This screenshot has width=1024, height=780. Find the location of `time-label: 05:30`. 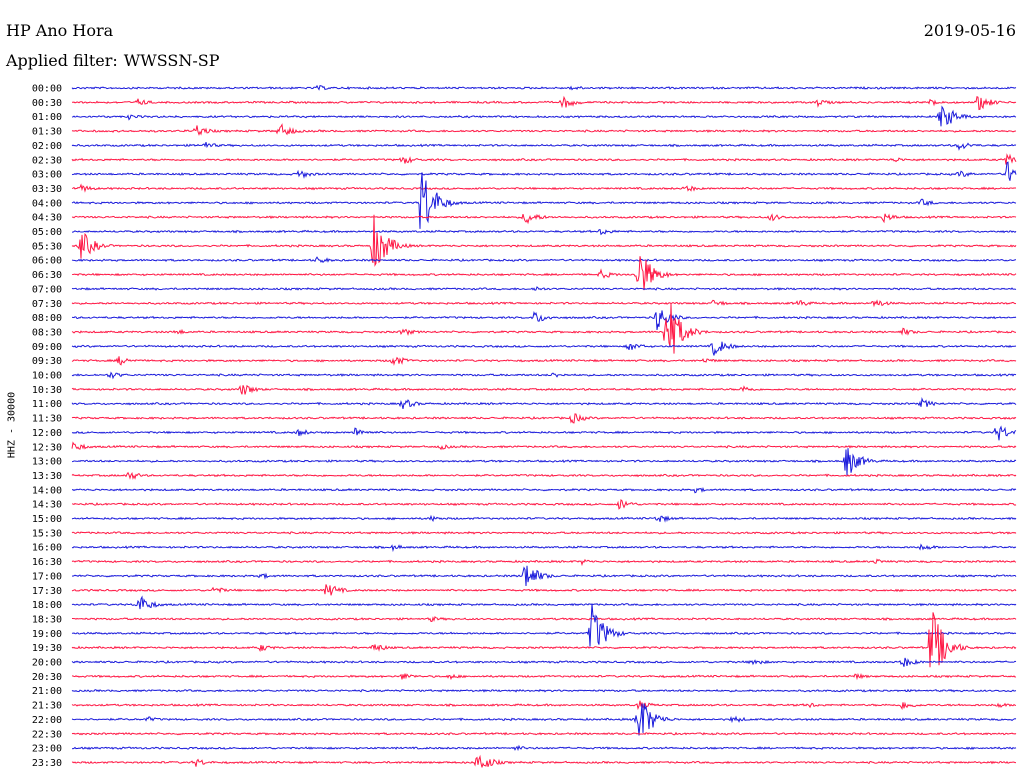

time-label: 05:30 is located at coordinates (47, 246).